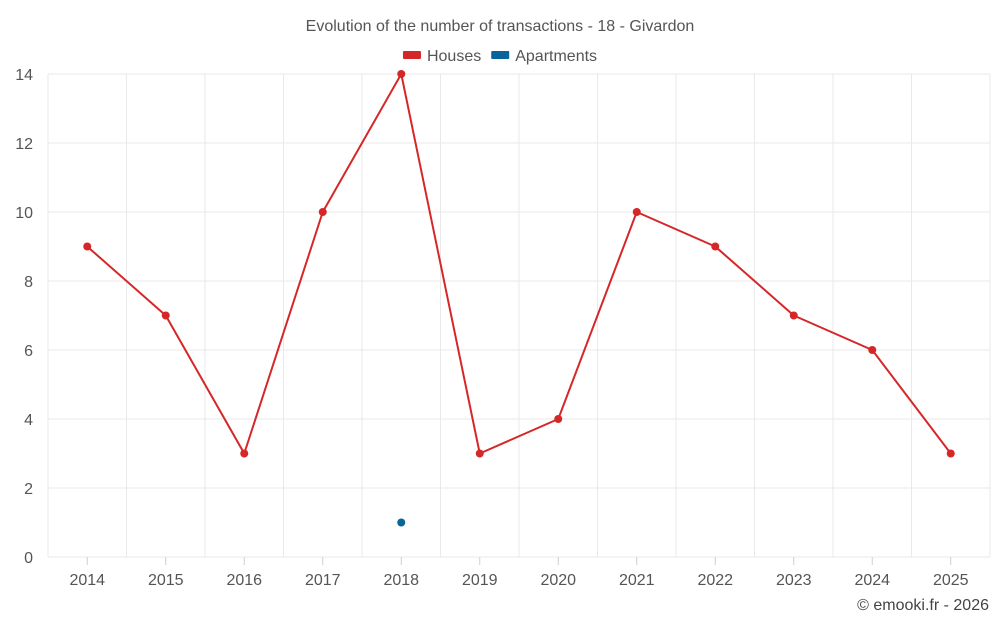  What do you see at coordinates (244, 580) in the screenshot?
I see `x-tick-label: 2016` at bounding box center [244, 580].